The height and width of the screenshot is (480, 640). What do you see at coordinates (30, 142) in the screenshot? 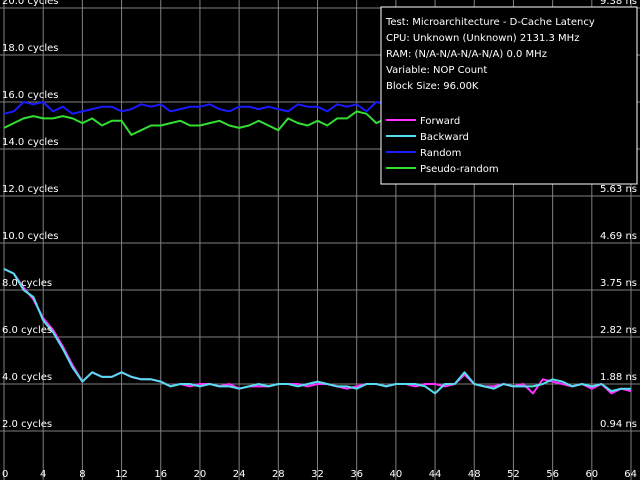
I see `y-left-tick-label: 14.0 cycles` at bounding box center [30, 142].